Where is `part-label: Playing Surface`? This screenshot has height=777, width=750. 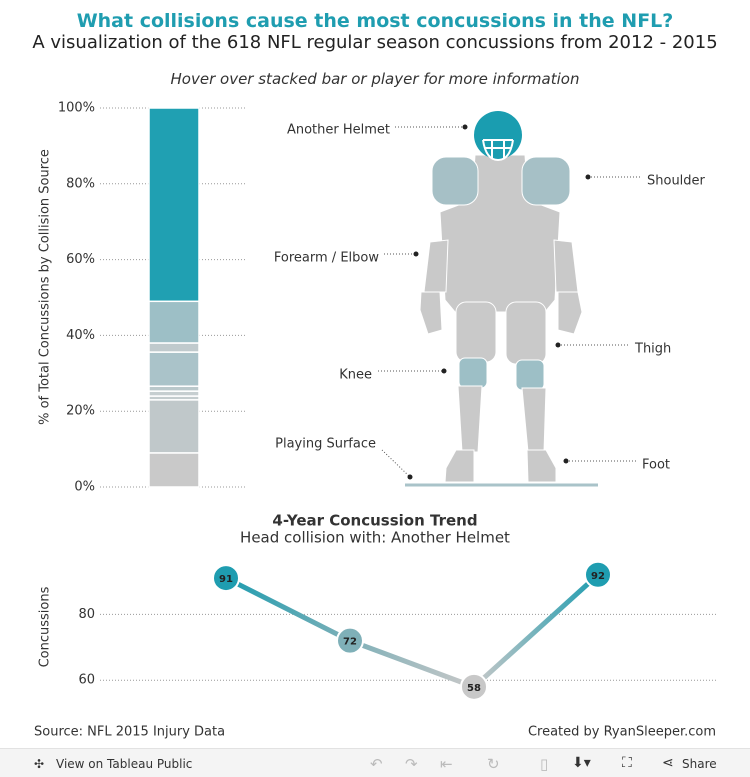
part-label: Playing Surface is located at coordinates (325, 444).